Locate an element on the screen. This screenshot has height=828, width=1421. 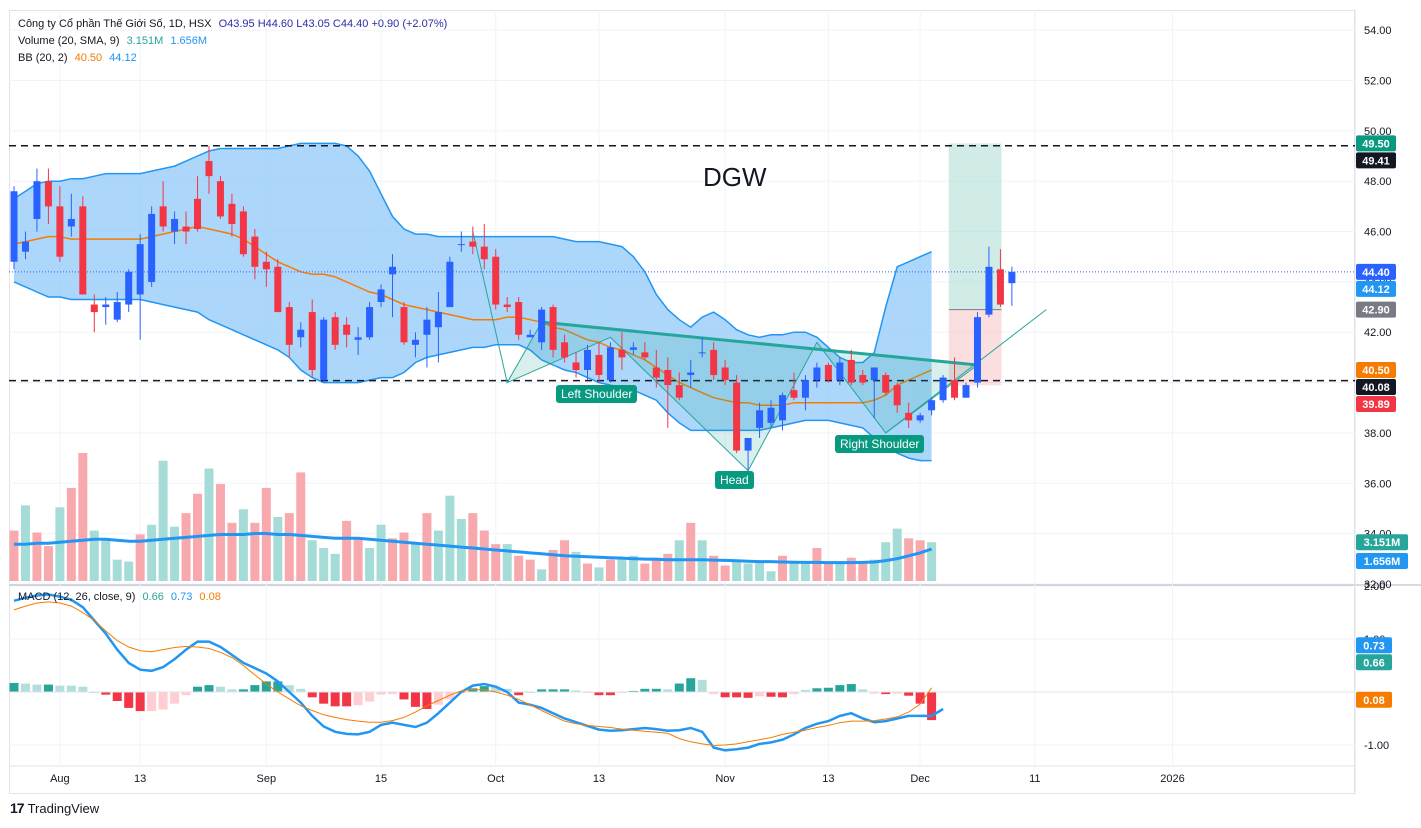
price-badge-label: 49.41 is located at coordinates (1376, 161).